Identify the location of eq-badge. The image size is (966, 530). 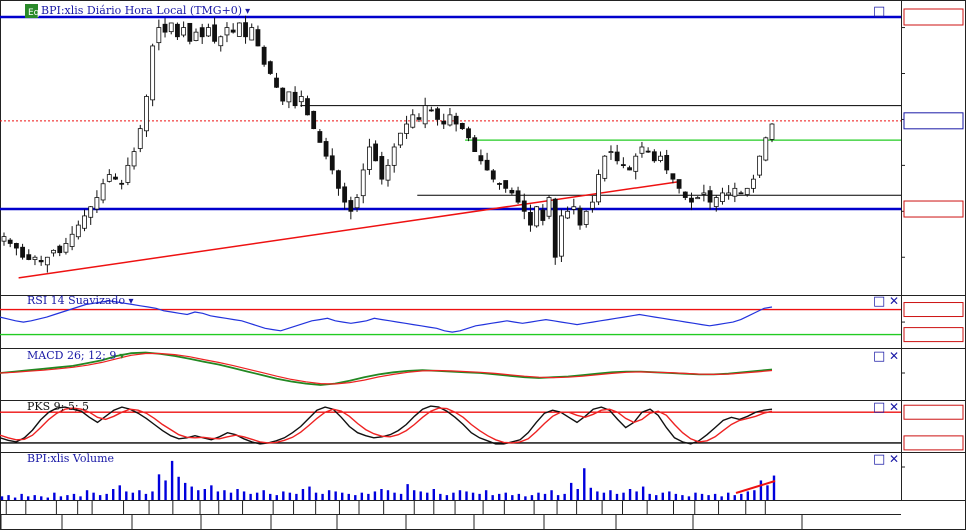
(31, 11).